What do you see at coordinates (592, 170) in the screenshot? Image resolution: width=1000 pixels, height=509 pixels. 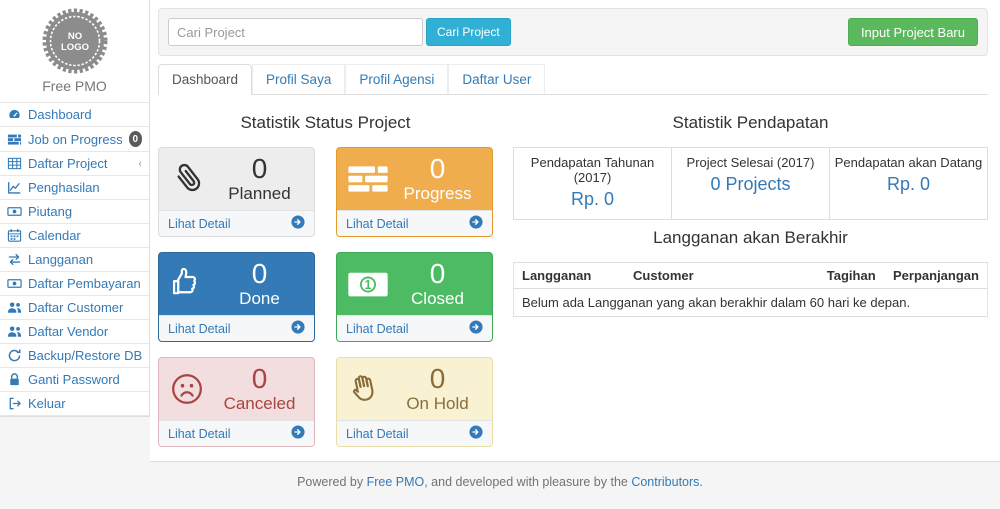 I see `stat-label: Pendapatan Tahunan (2017)` at bounding box center [592, 170].